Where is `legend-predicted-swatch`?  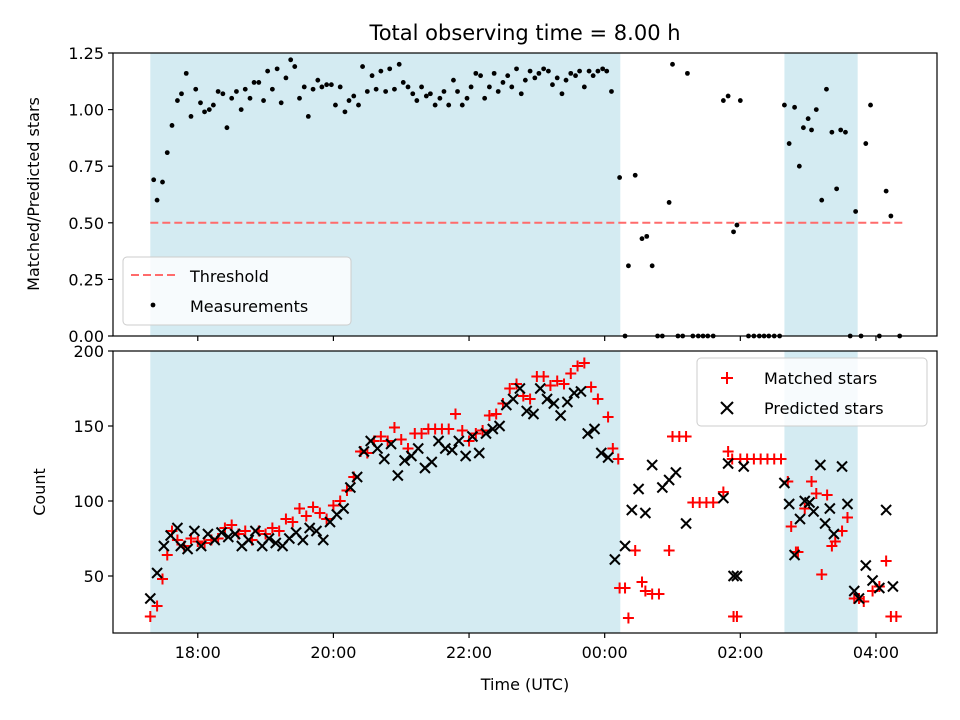
legend-predicted-swatch is located at coordinates (727, 408).